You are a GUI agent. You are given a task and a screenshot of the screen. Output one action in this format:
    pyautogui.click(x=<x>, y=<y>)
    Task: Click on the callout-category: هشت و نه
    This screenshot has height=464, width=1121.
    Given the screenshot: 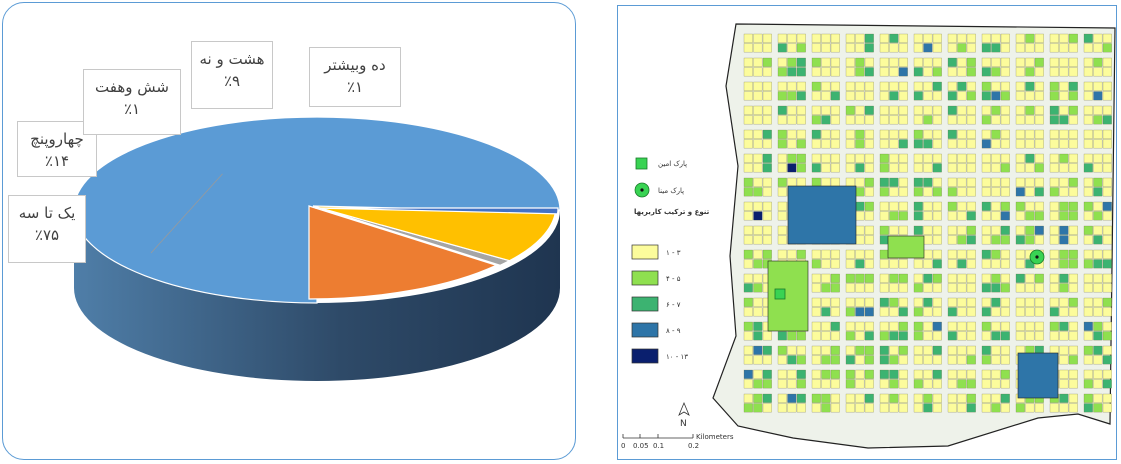 What is the action you would take?
    pyautogui.click(x=232, y=59)
    